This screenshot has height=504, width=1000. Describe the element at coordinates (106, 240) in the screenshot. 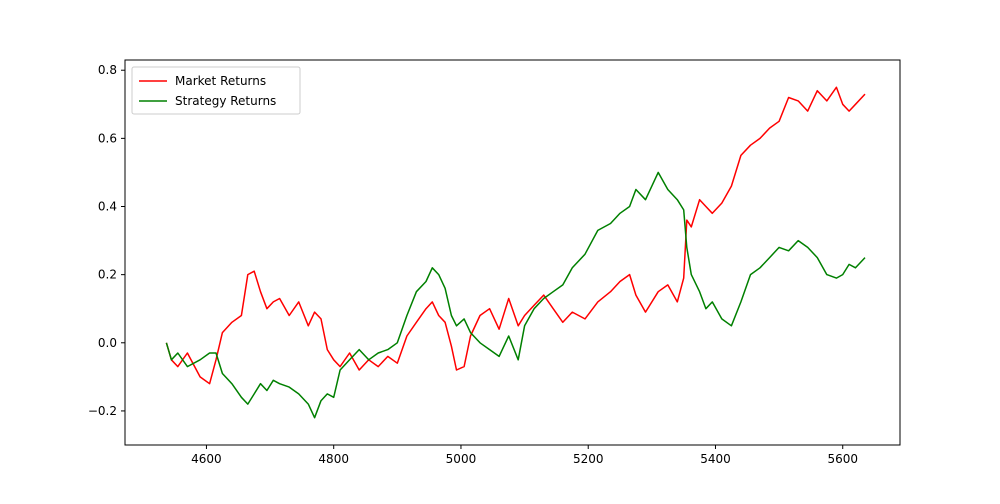

I see `y-axis: −0.2 0.0 0.2 0.4 0.6 0.8` at that location.